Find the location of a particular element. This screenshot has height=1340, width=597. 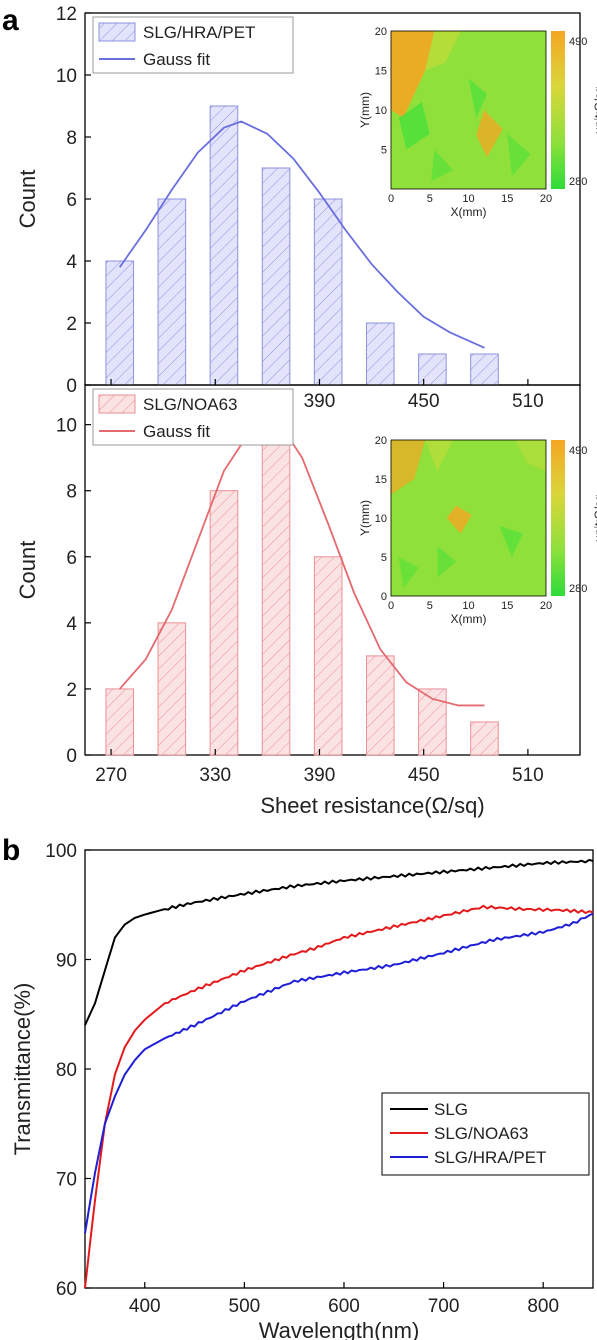

inset-x-label: X(mm) is located at coordinates (469, 619).